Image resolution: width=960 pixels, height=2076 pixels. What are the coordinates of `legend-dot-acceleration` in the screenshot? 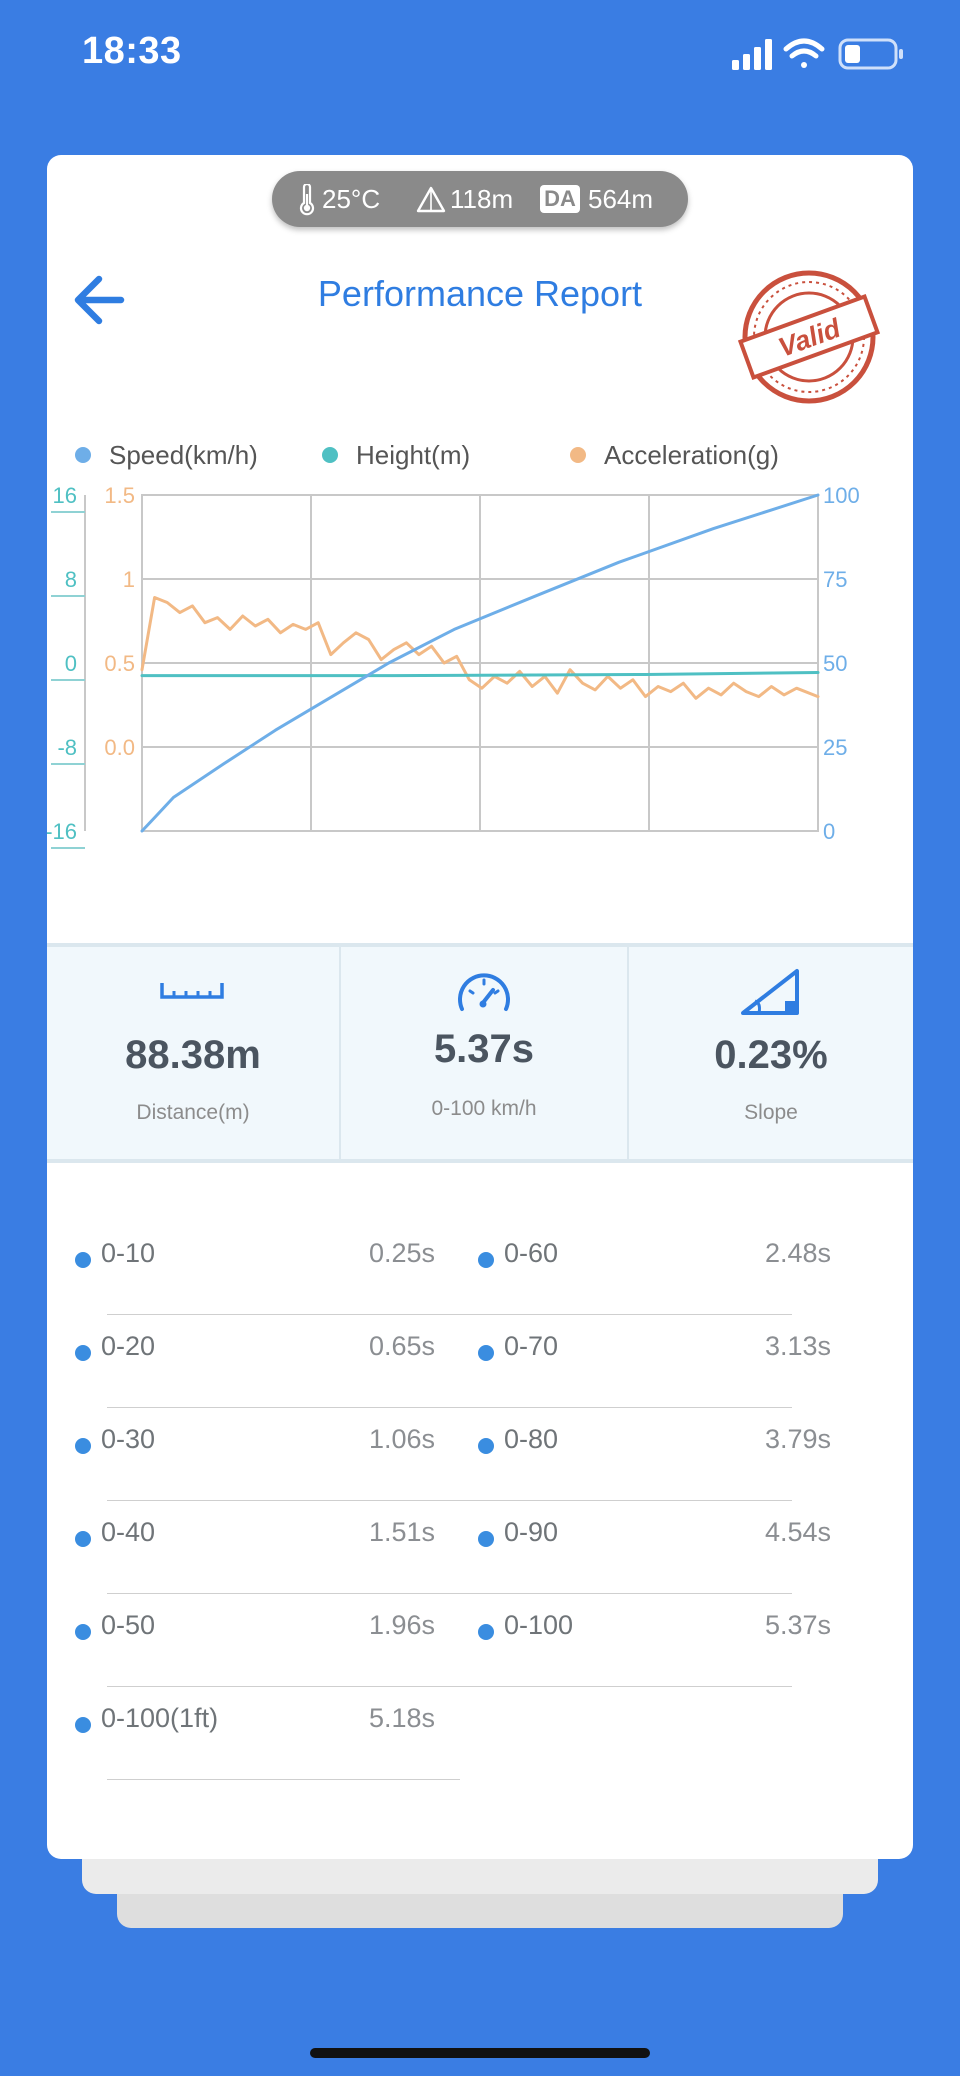 It's located at (578, 455).